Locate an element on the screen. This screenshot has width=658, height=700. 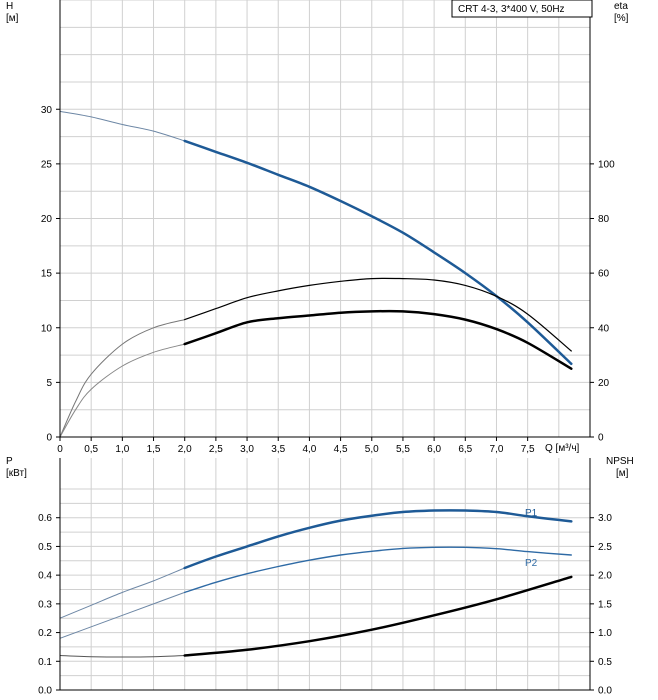
x-tick-label: 5,5 is located at coordinates (403, 449).